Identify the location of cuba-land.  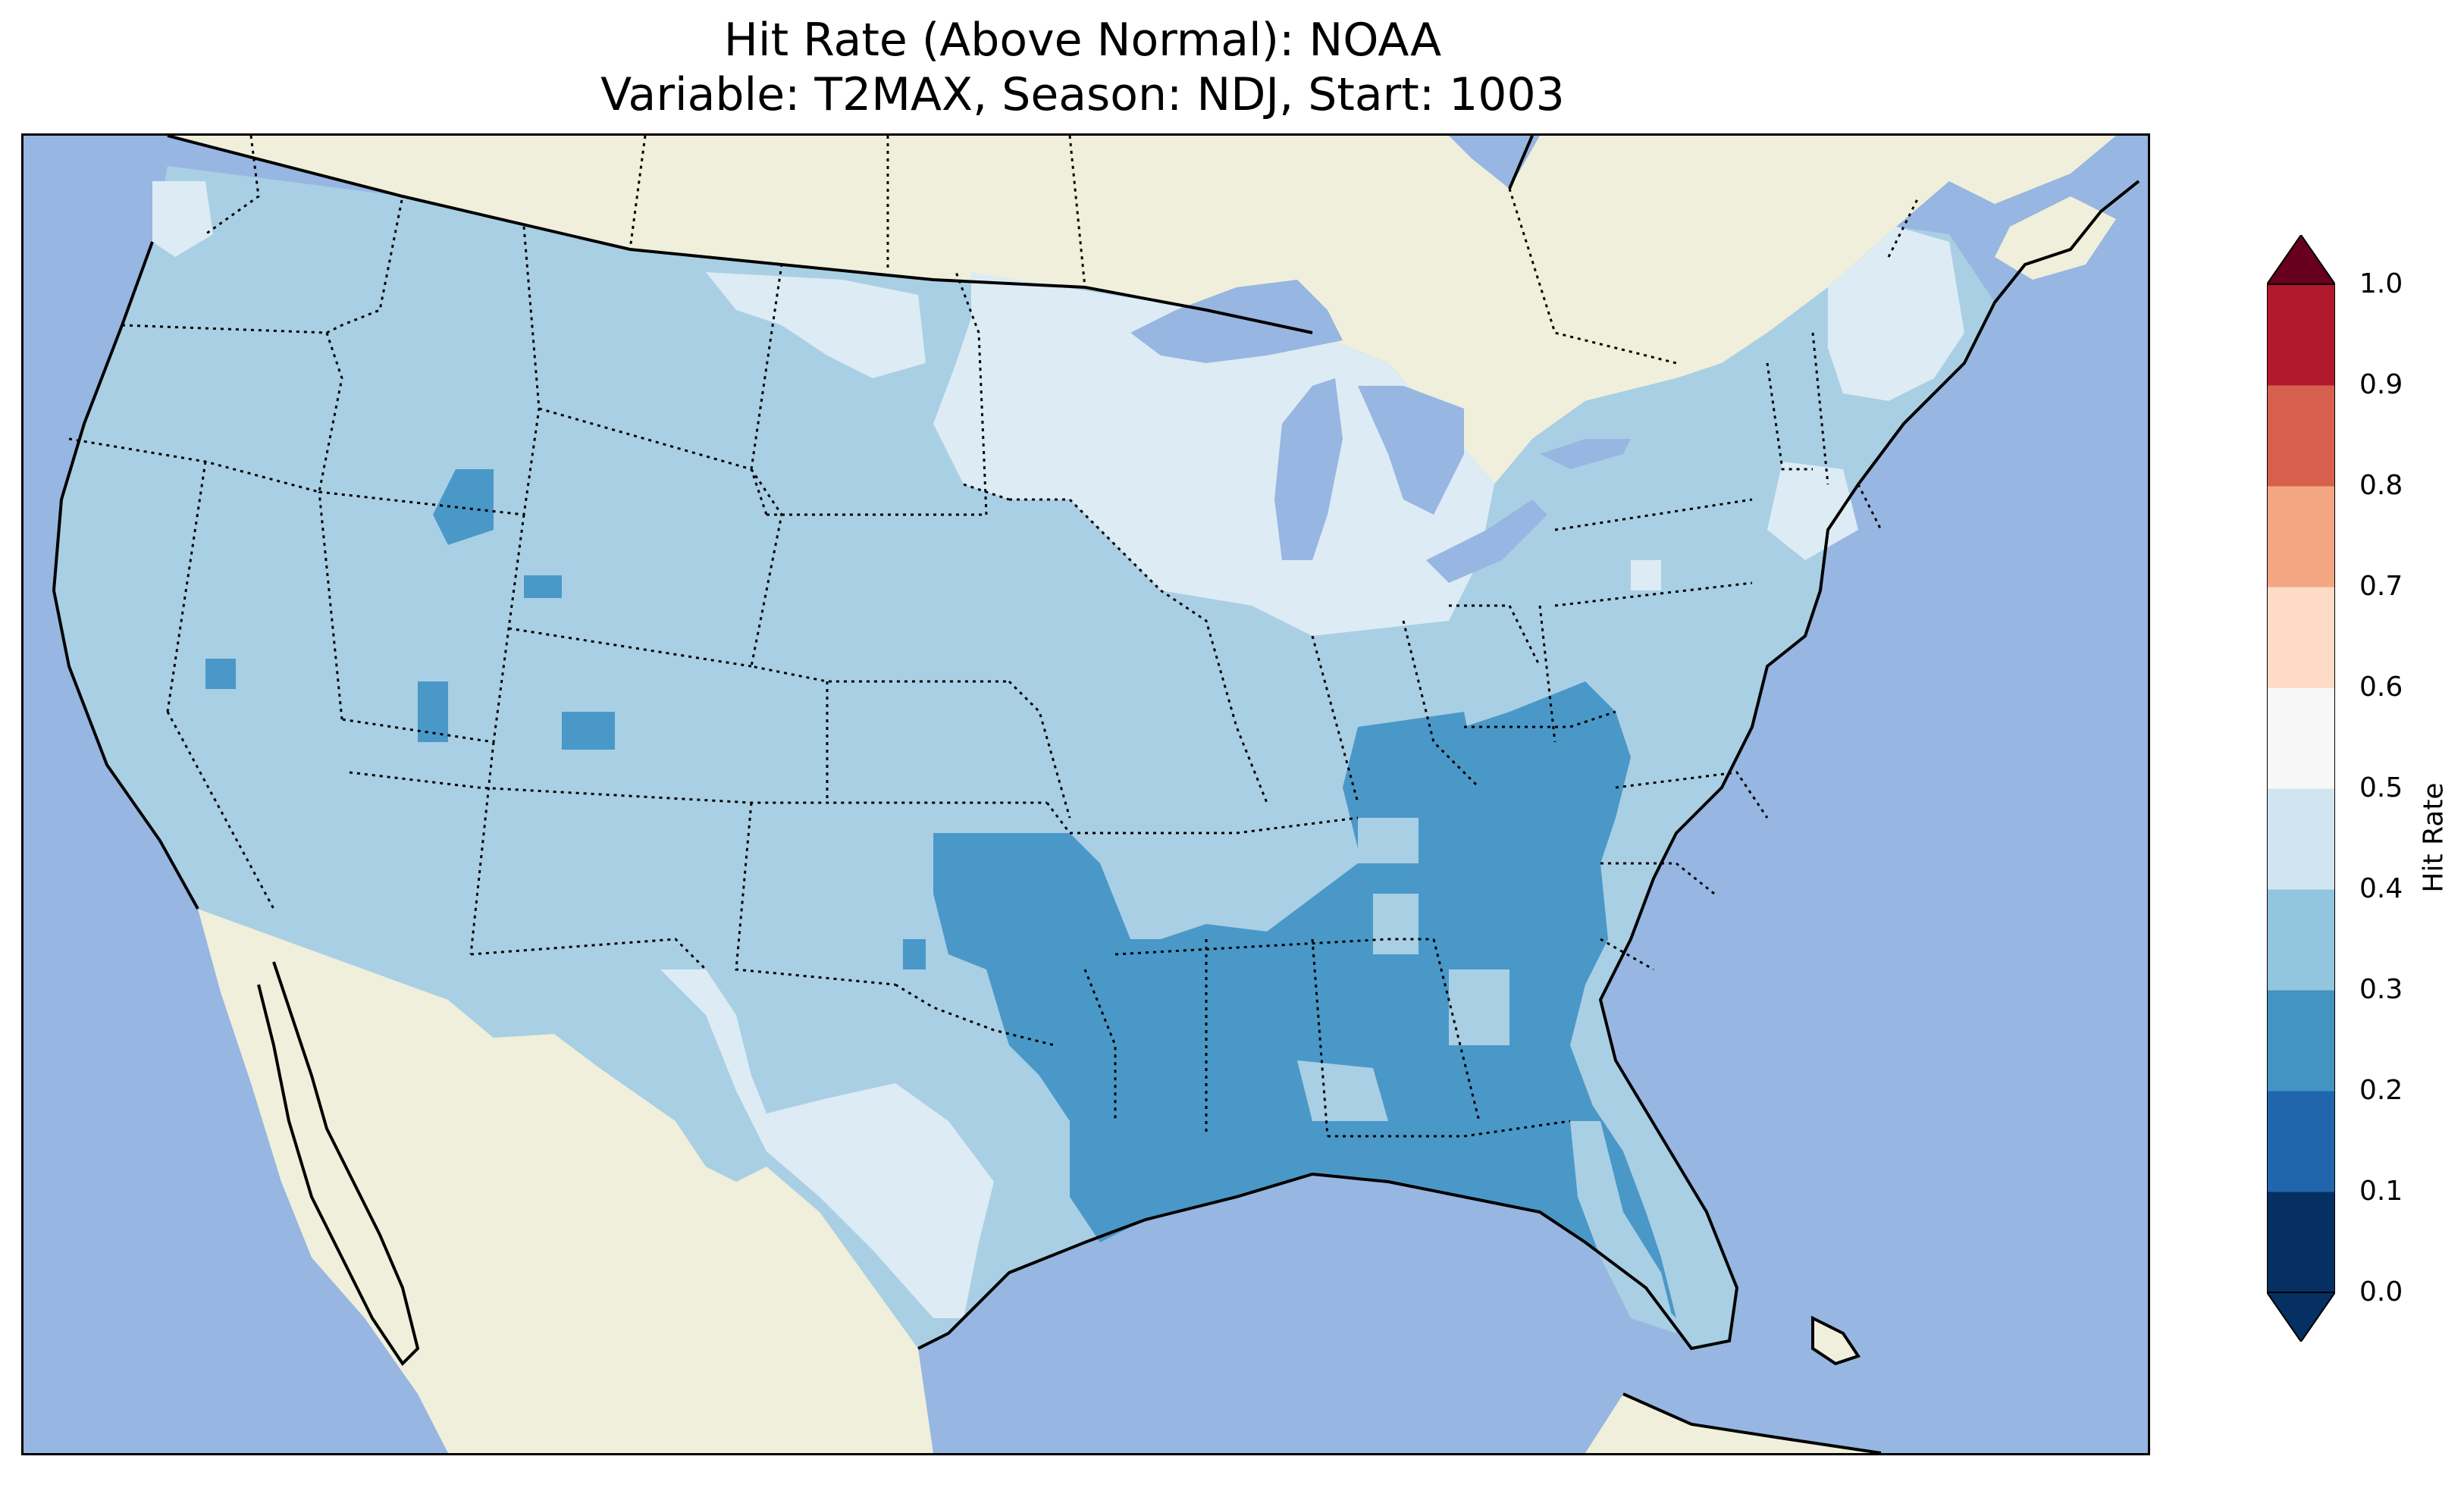
(1733, 1423).